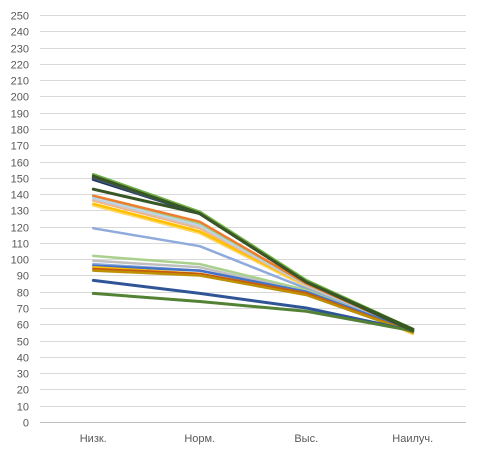 This screenshot has height=454, width=480. Describe the element at coordinates (20, 245) in the screenshot. I see `y-tick-label: 110` at that location.